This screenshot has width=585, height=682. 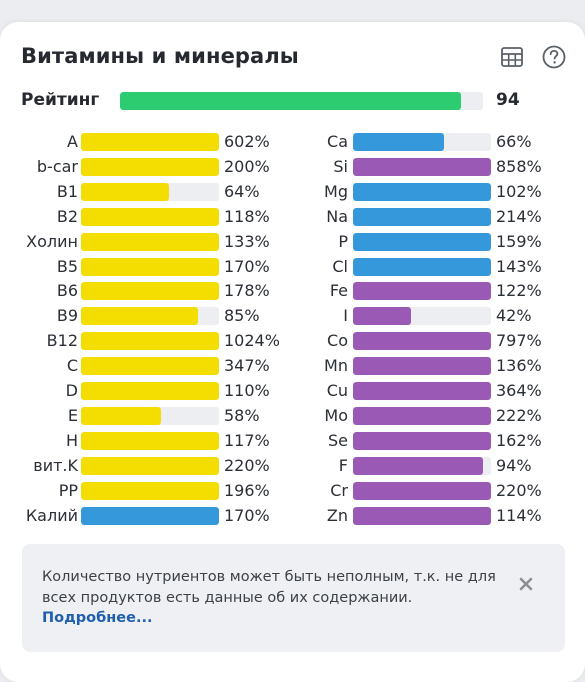 What do you see at coordinates (292, 192) in the screenshot?
I see `nutrient-row-right: Mg 102%` at bounding box center [292, 192].